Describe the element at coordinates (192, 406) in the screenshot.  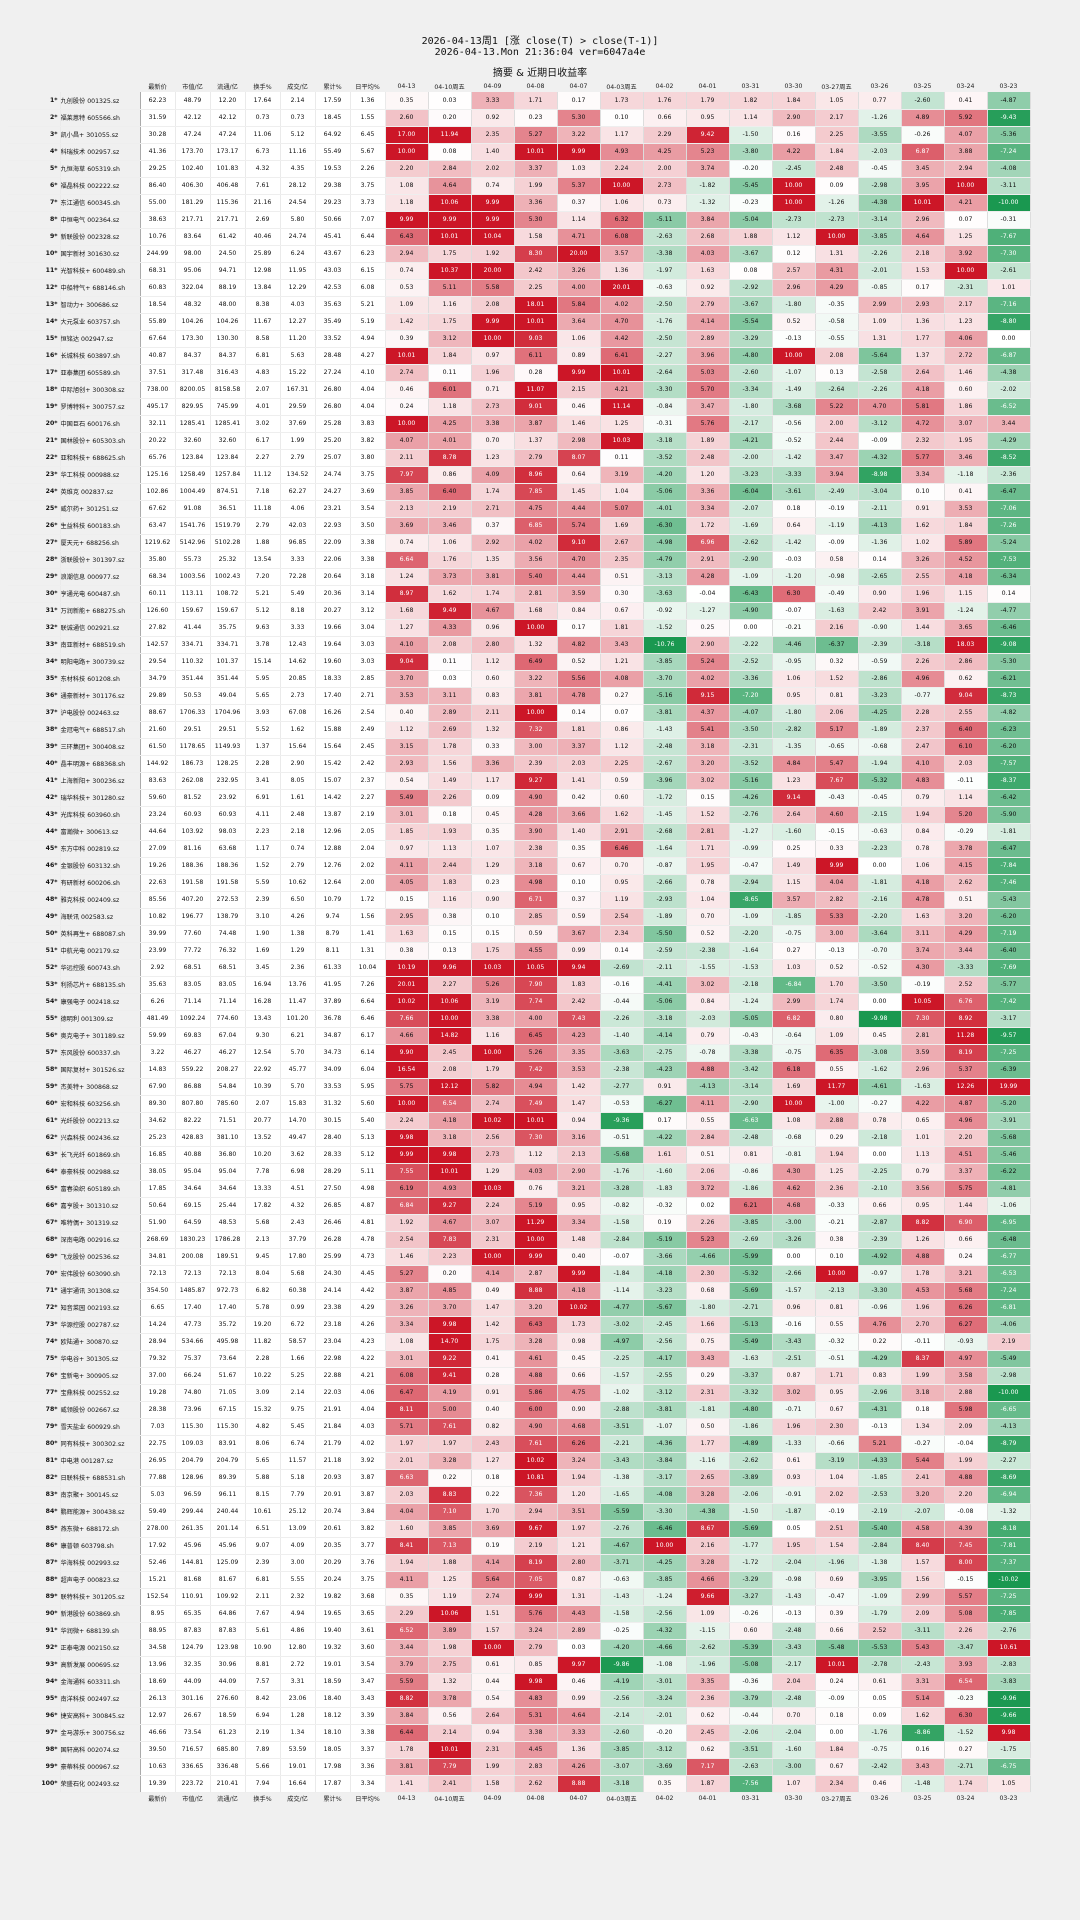
I see `stat-cell: 829.95` at that location.